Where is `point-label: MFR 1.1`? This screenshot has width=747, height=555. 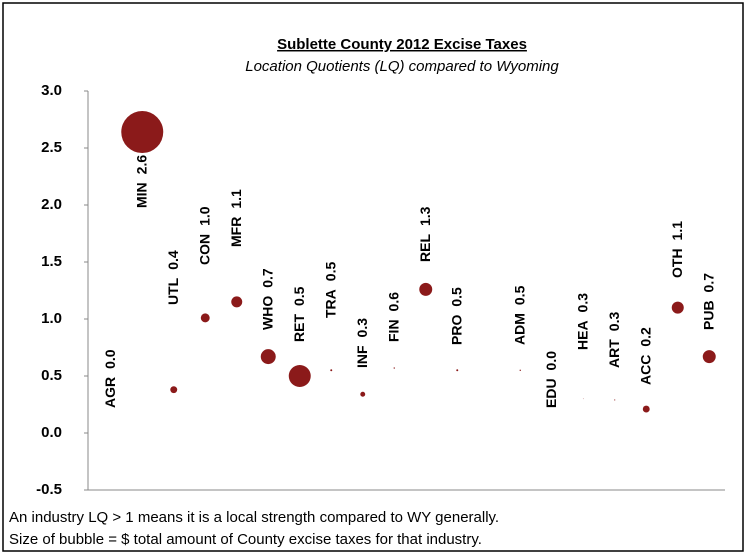 point-label: MFR 1.1 is located at coordinates (235, 218).